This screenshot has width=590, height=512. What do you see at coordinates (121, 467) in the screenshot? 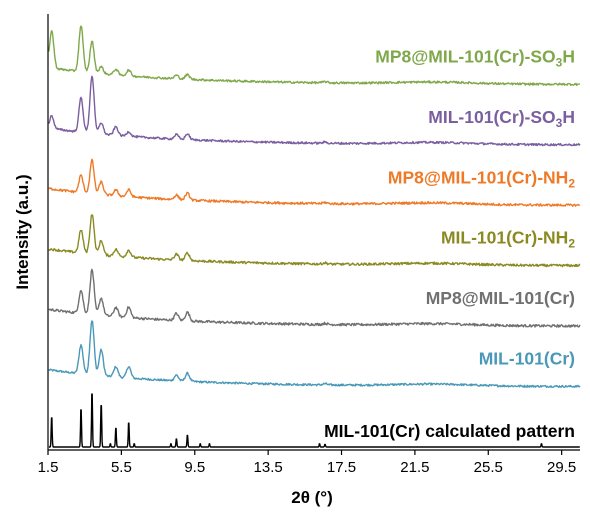
I see `x-tick-label: 5.5` at bounding box center [121, 467].